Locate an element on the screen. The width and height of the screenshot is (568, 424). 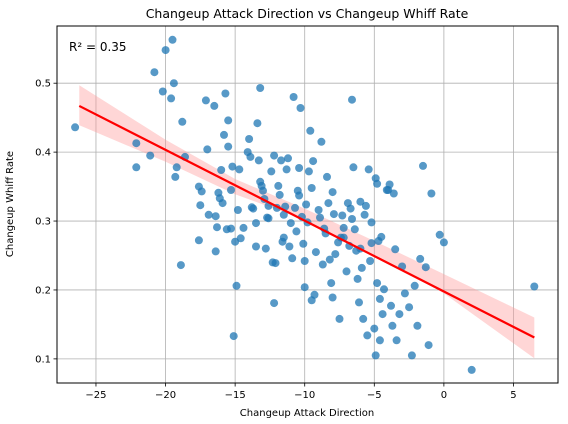
x-tick-label: −20 is located at coordinates (165, 395).